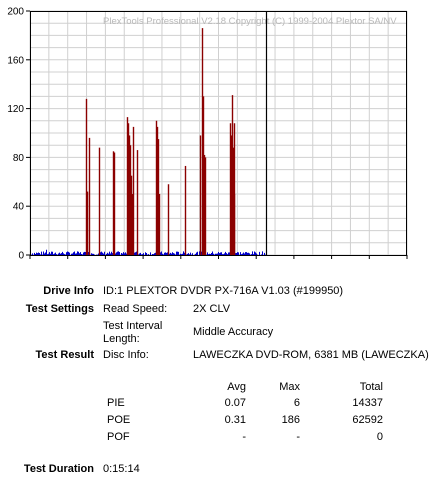  I want to click on test-settings-label: Test Settings, so click(59, 309).